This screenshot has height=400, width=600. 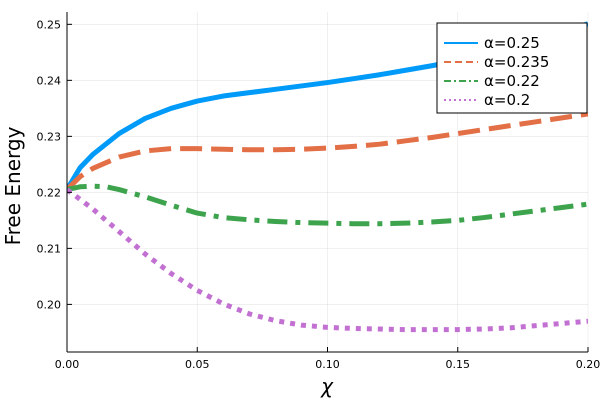 I want to click on legend-label-3: α=0.22, so click(x=512, y=81).